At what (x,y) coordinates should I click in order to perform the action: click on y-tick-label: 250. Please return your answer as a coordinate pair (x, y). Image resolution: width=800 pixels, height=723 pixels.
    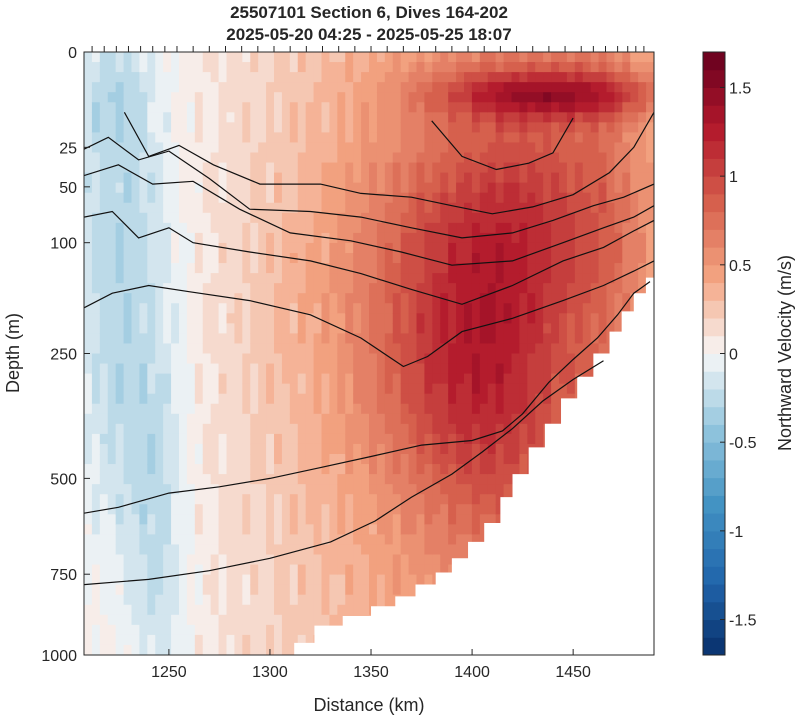
    Looking at the image, I should click on (63, 355).